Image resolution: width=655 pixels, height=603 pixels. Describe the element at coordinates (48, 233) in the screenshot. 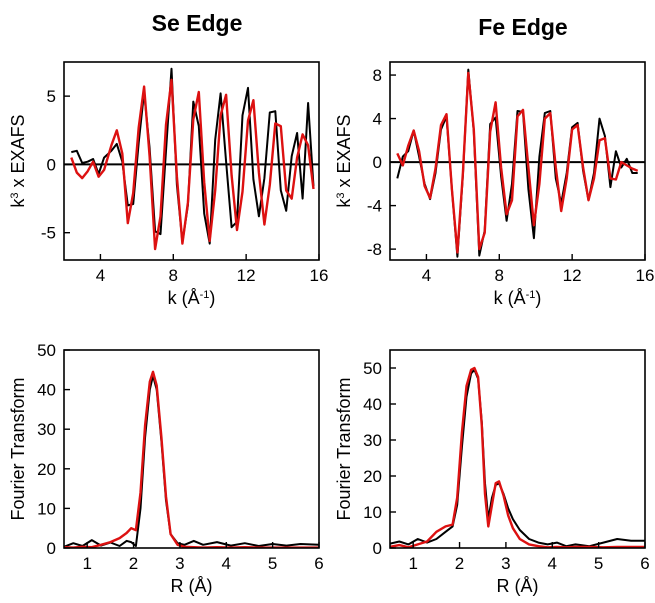

I see `y-tick-label: -5` at that location.